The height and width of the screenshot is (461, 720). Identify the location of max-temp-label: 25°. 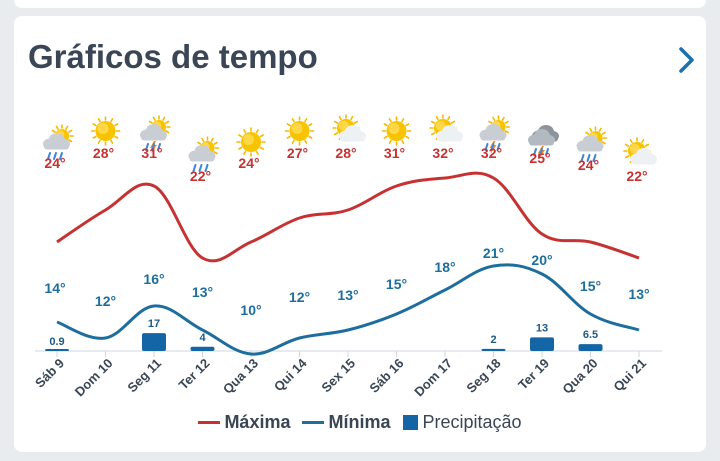
(539, 158).